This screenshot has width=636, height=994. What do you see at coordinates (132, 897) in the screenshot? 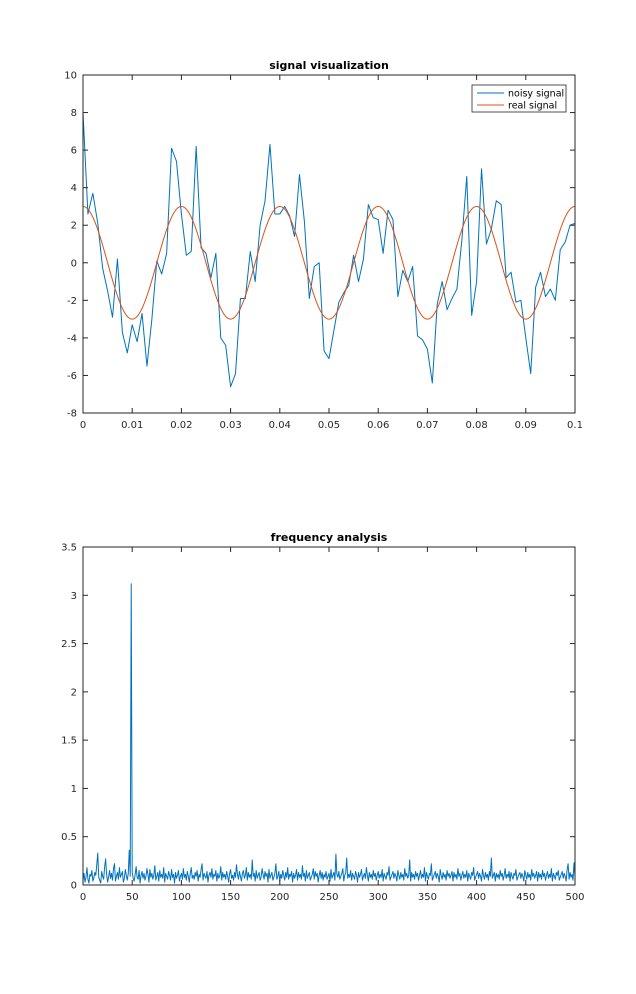
I see `frequency-x-tick-label: 50` at bounding box center [132, 897].